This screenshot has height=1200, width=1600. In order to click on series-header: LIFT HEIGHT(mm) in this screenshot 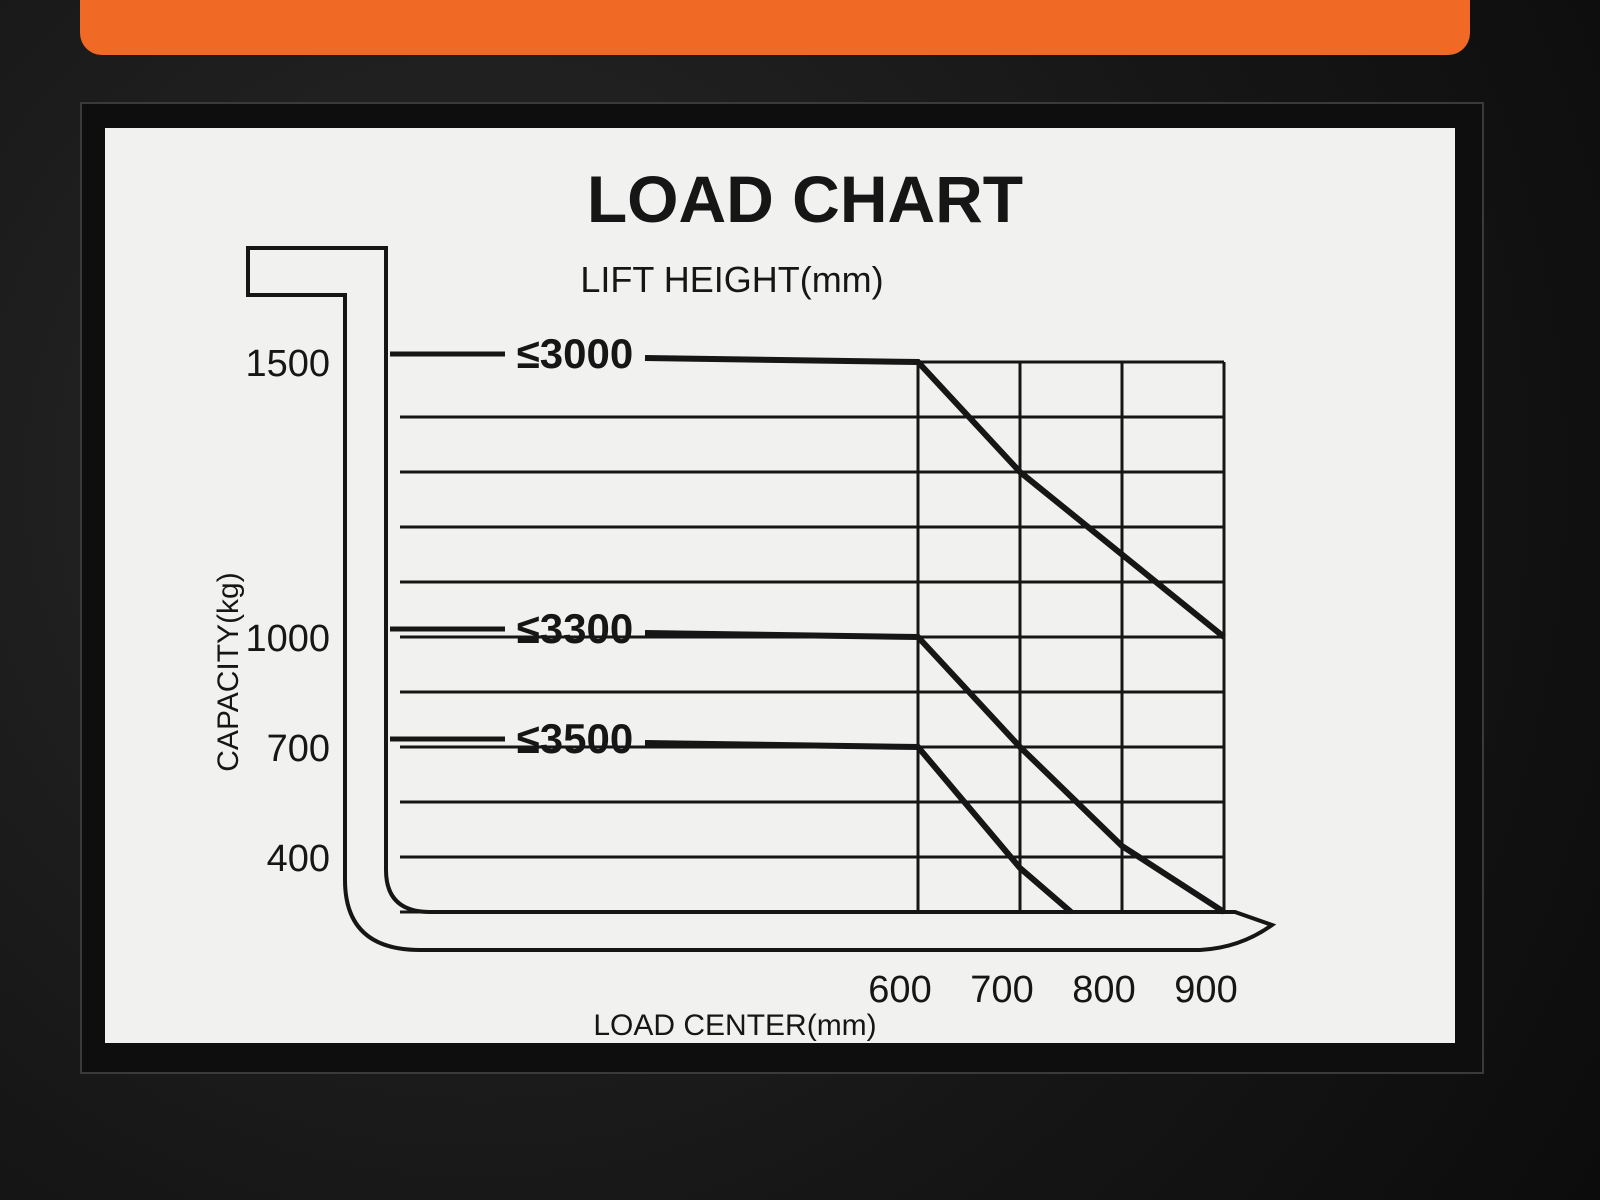, I will do `click(731, 279)`.